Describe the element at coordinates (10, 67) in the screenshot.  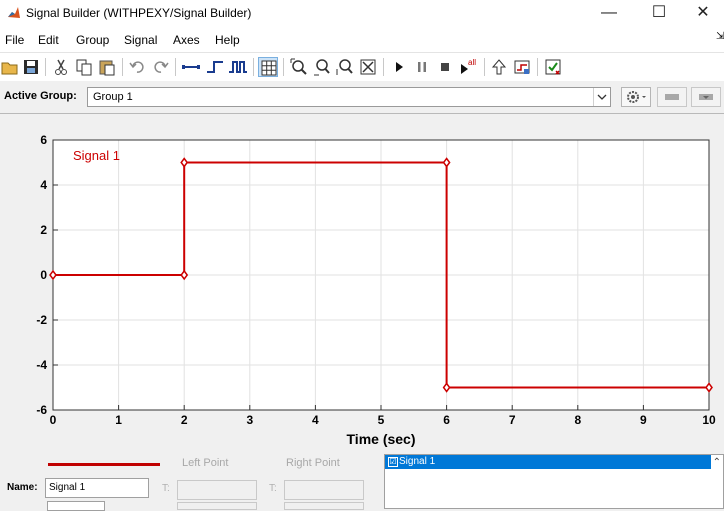
I see `open-folder-icon` at that location.